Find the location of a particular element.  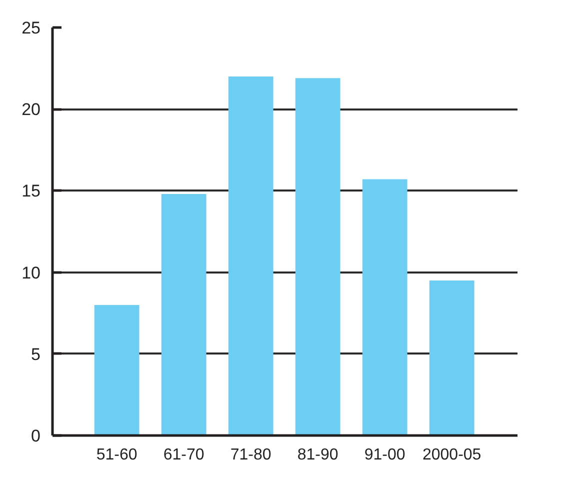

x-tick-label: 2000-05 is located at coordinates (452, 455).